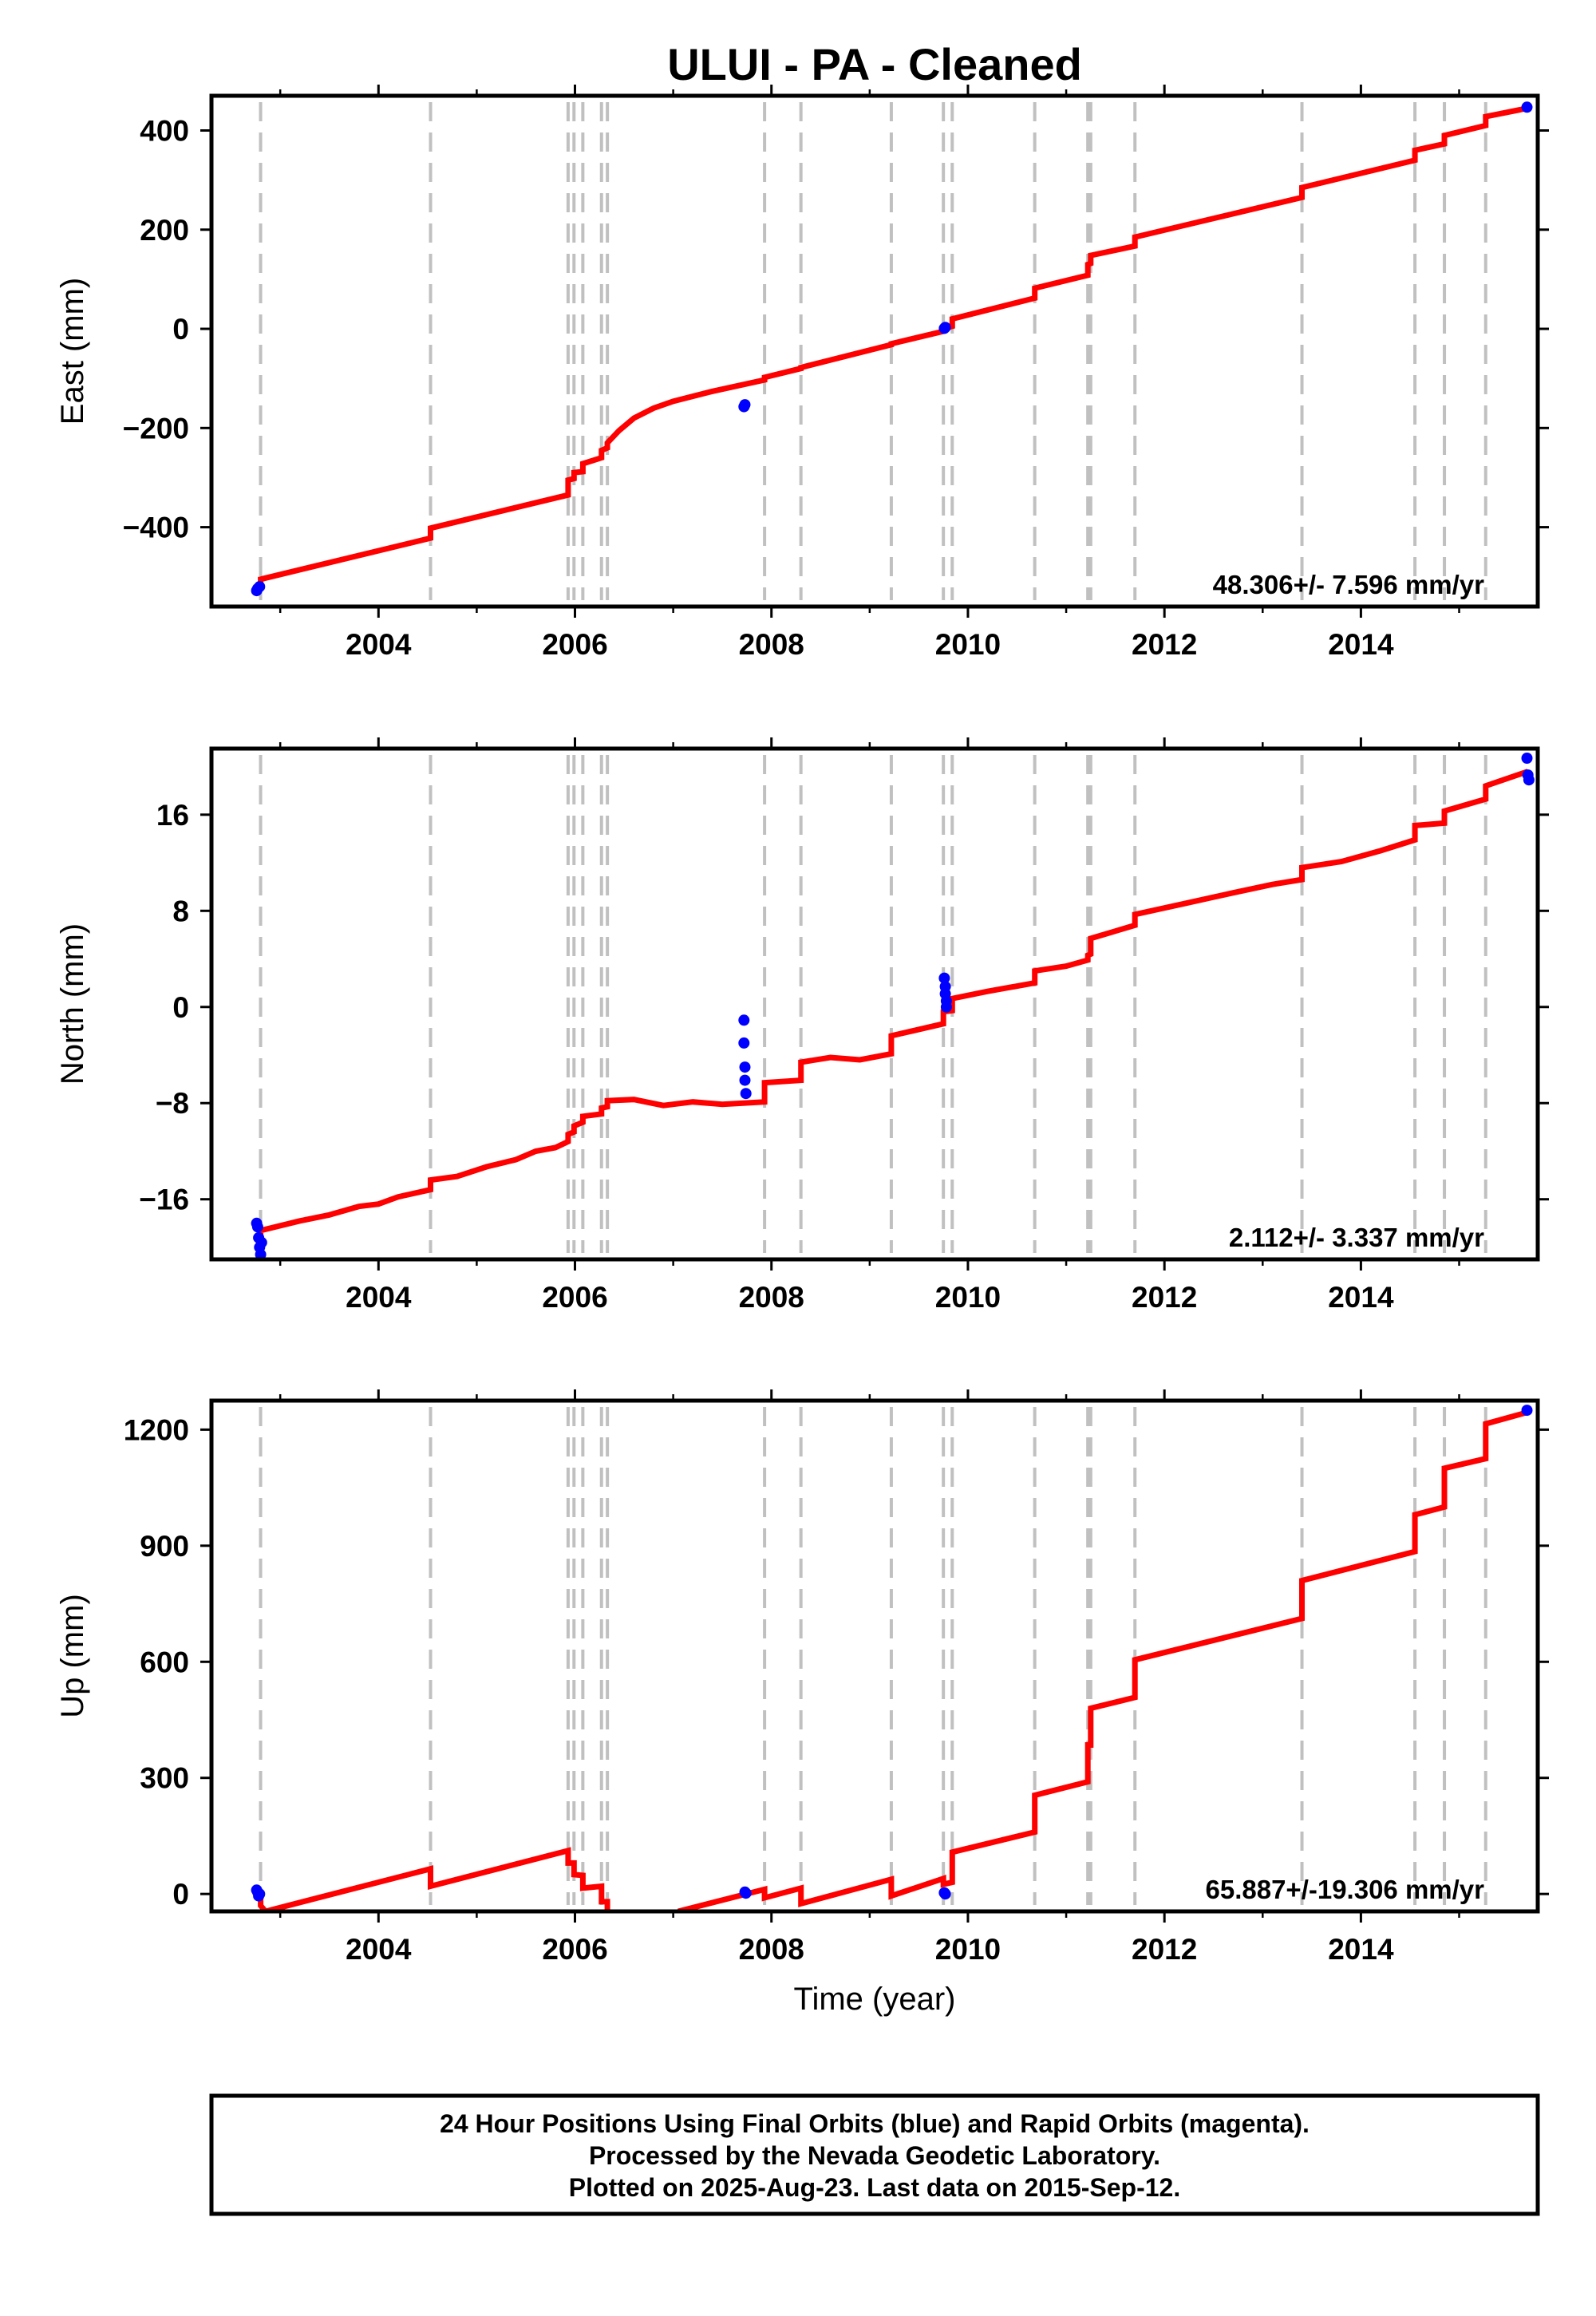  I want to click on north-y-tick-label: 0, so click(180, 1008).